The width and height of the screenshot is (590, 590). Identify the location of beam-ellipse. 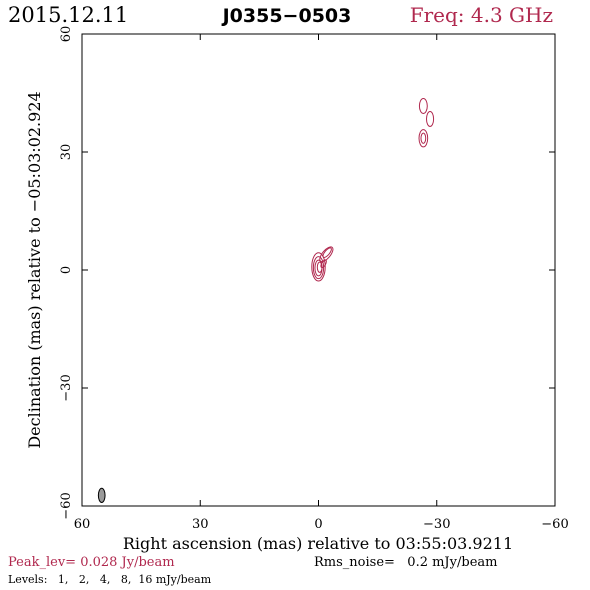
(101, 495).